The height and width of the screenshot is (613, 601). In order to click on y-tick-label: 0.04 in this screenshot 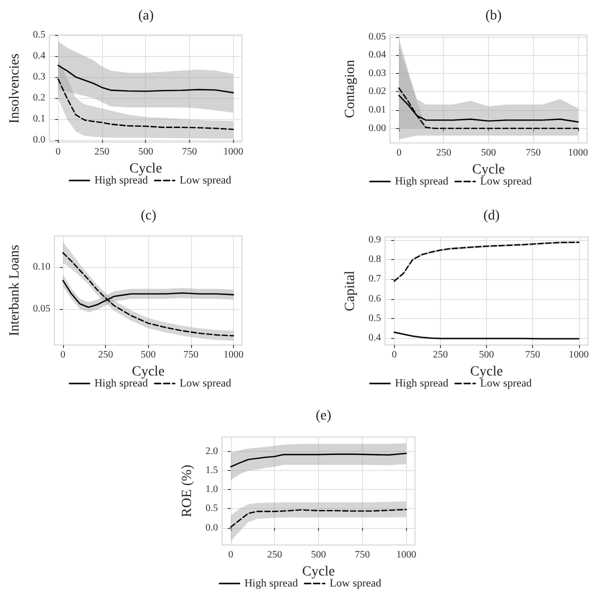, I will do `click(377, 55)`.